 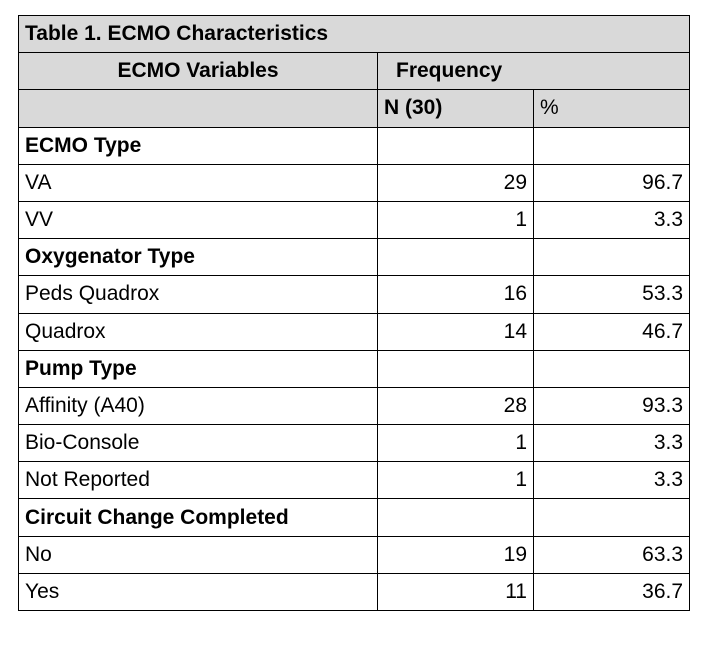 I want to click on data-row: VA 29 96.7, so click(x=354, y=182).